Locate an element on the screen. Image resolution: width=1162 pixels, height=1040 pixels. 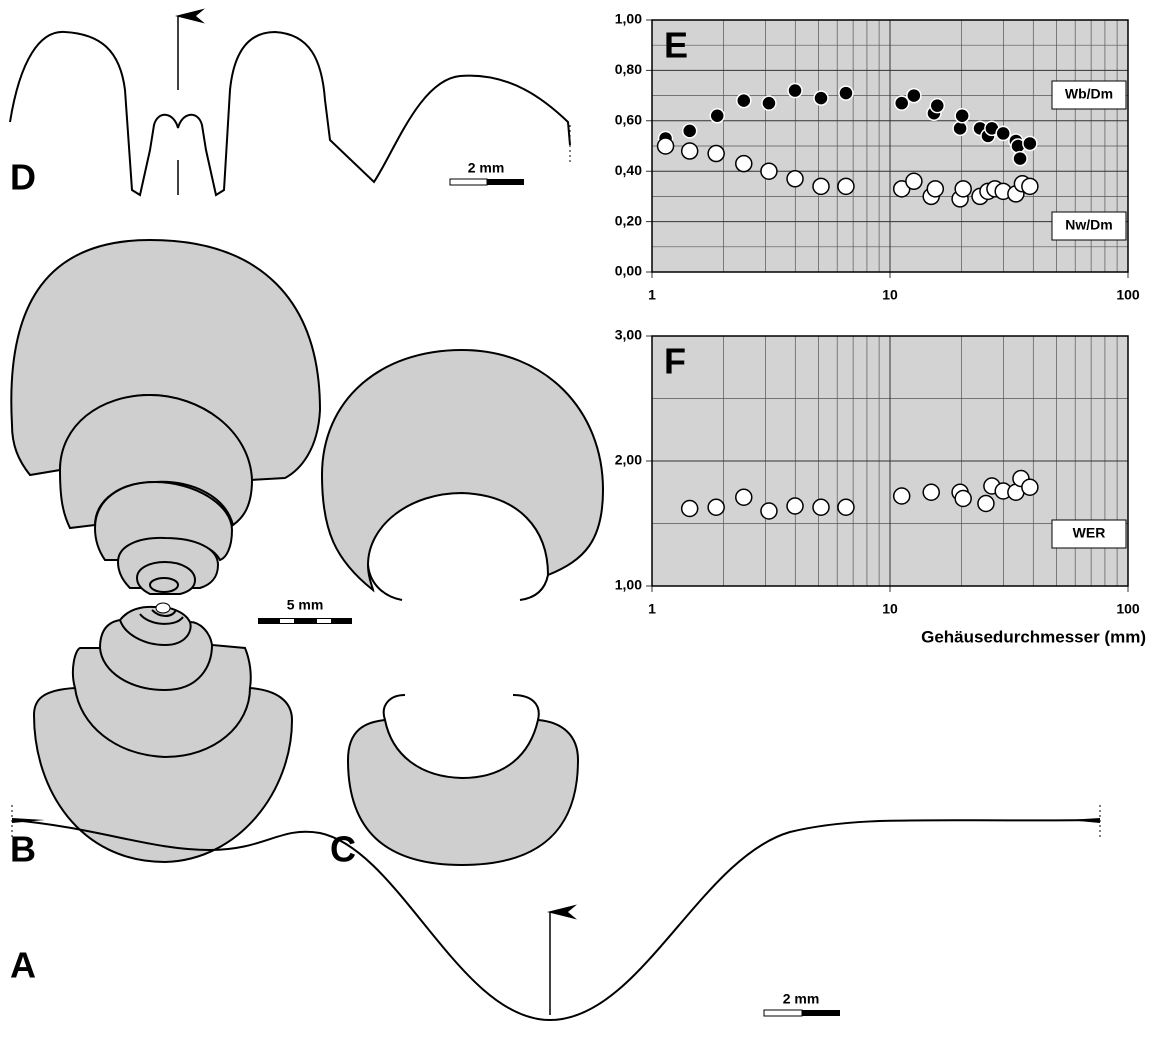
y-tick-label: 3,00 is located at coordinates (628, 335).